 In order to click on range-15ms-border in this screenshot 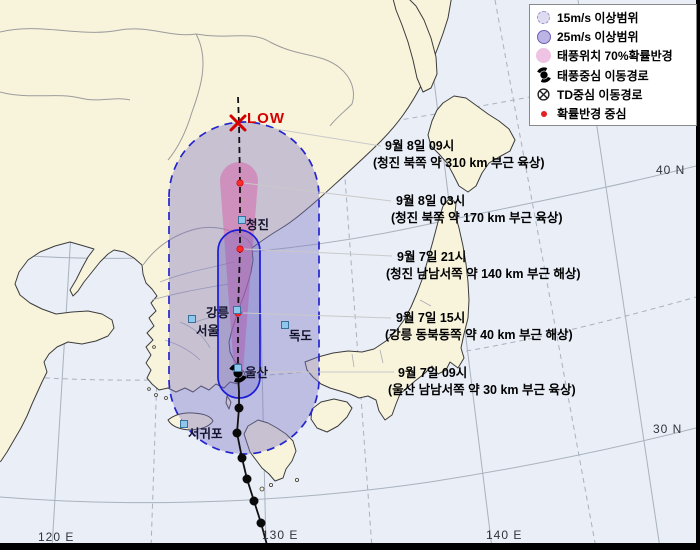, I will do `click(244, 288)`.